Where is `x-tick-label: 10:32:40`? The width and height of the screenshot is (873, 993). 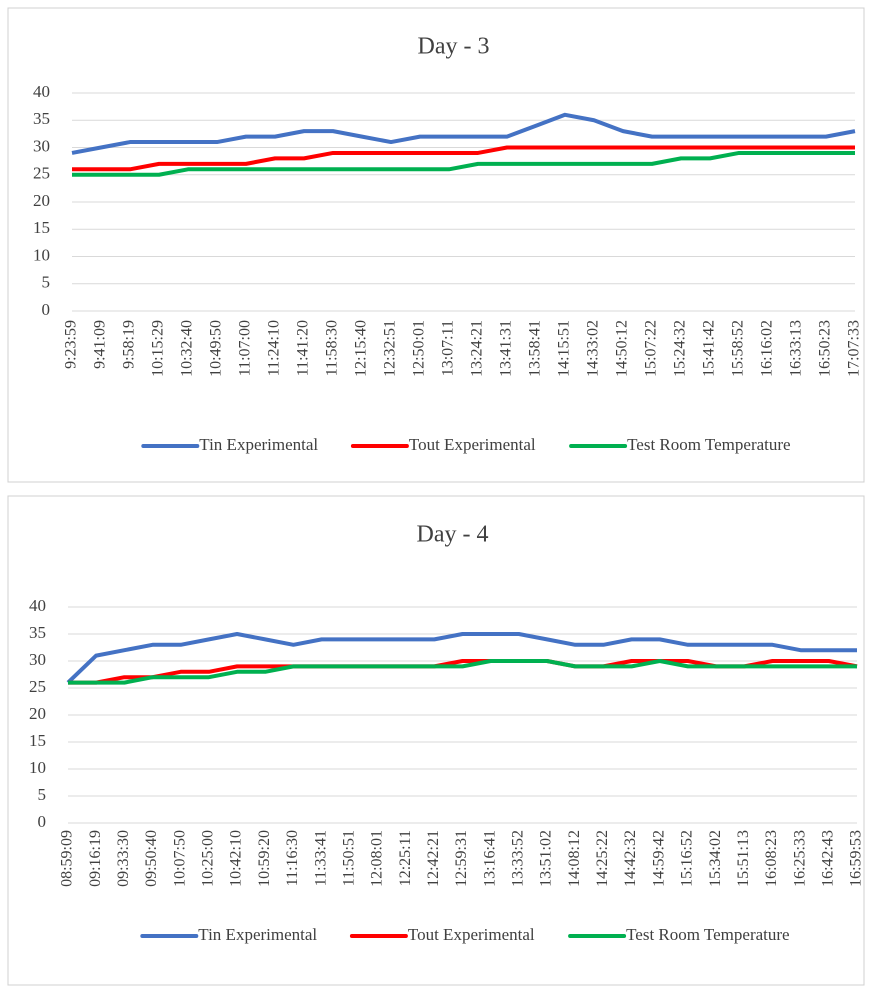
x-tick-label: 10:32:40 is located at coordinates (187, 348).